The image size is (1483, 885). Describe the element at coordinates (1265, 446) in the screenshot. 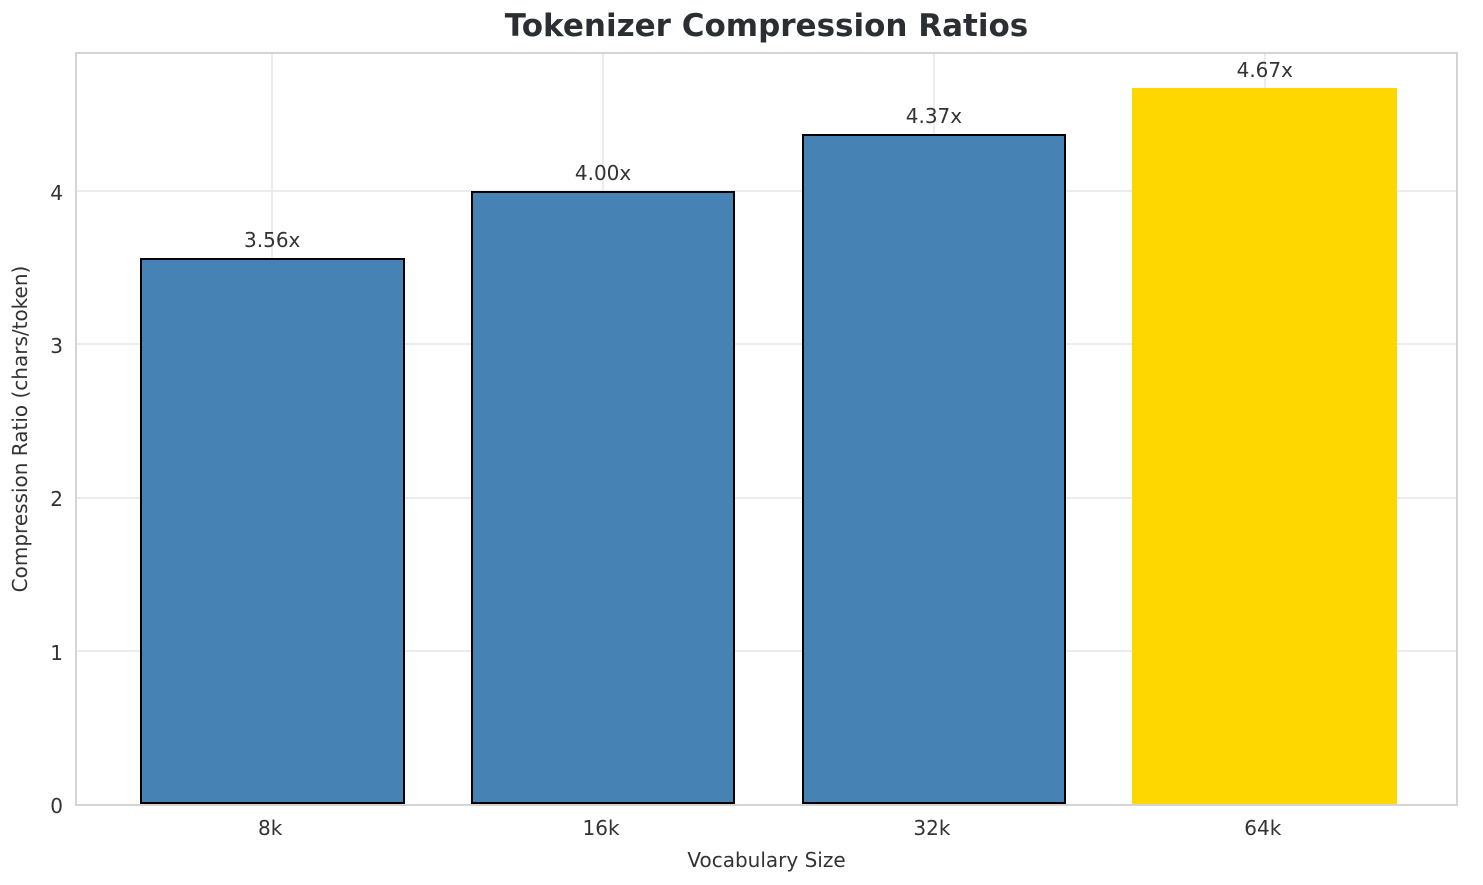

I see `bar-highlight-64k` at that location.